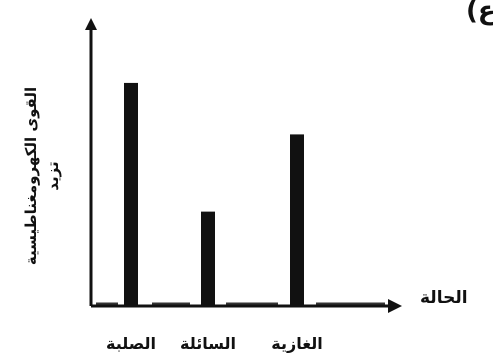 This screenshot has height=360, width=493. Describe the element at coordinates (395, 306) in the screenshot. I see `x-axis-arrowhead` at that location.